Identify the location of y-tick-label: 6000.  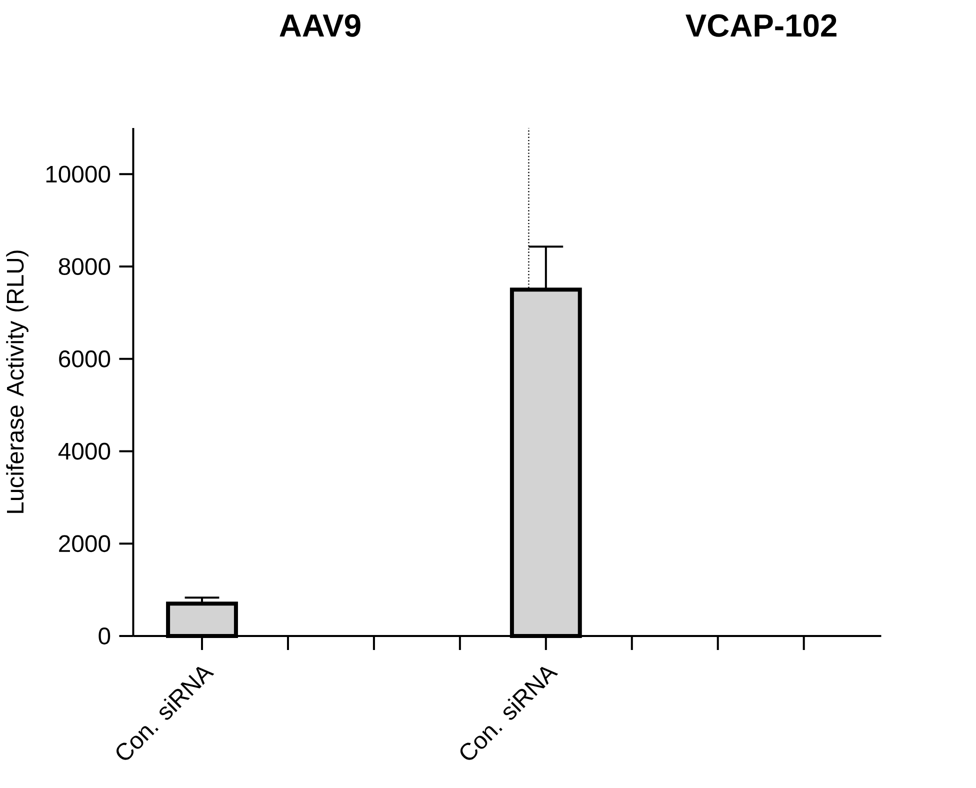
(84, 359).